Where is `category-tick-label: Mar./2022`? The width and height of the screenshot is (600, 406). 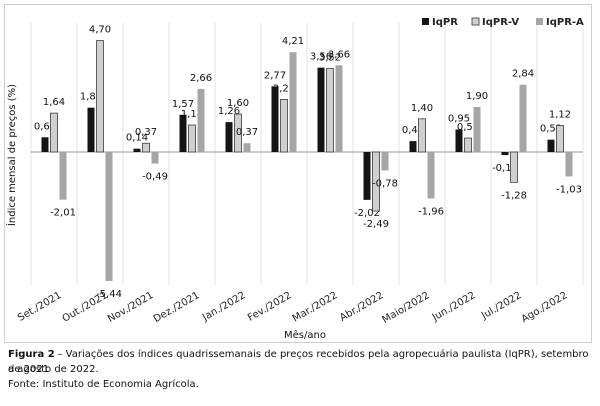
category-tick-label: Mar./2022 is located at coordinates (315, 307).